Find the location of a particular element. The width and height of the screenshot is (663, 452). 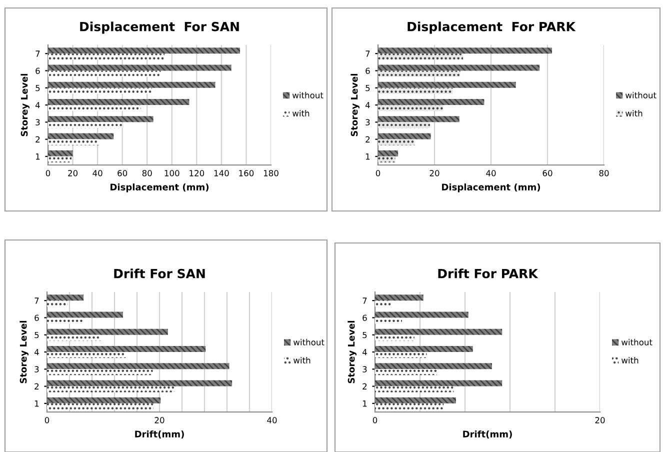

chart-title: Drift For PARK is located at coordinates (488, 273).